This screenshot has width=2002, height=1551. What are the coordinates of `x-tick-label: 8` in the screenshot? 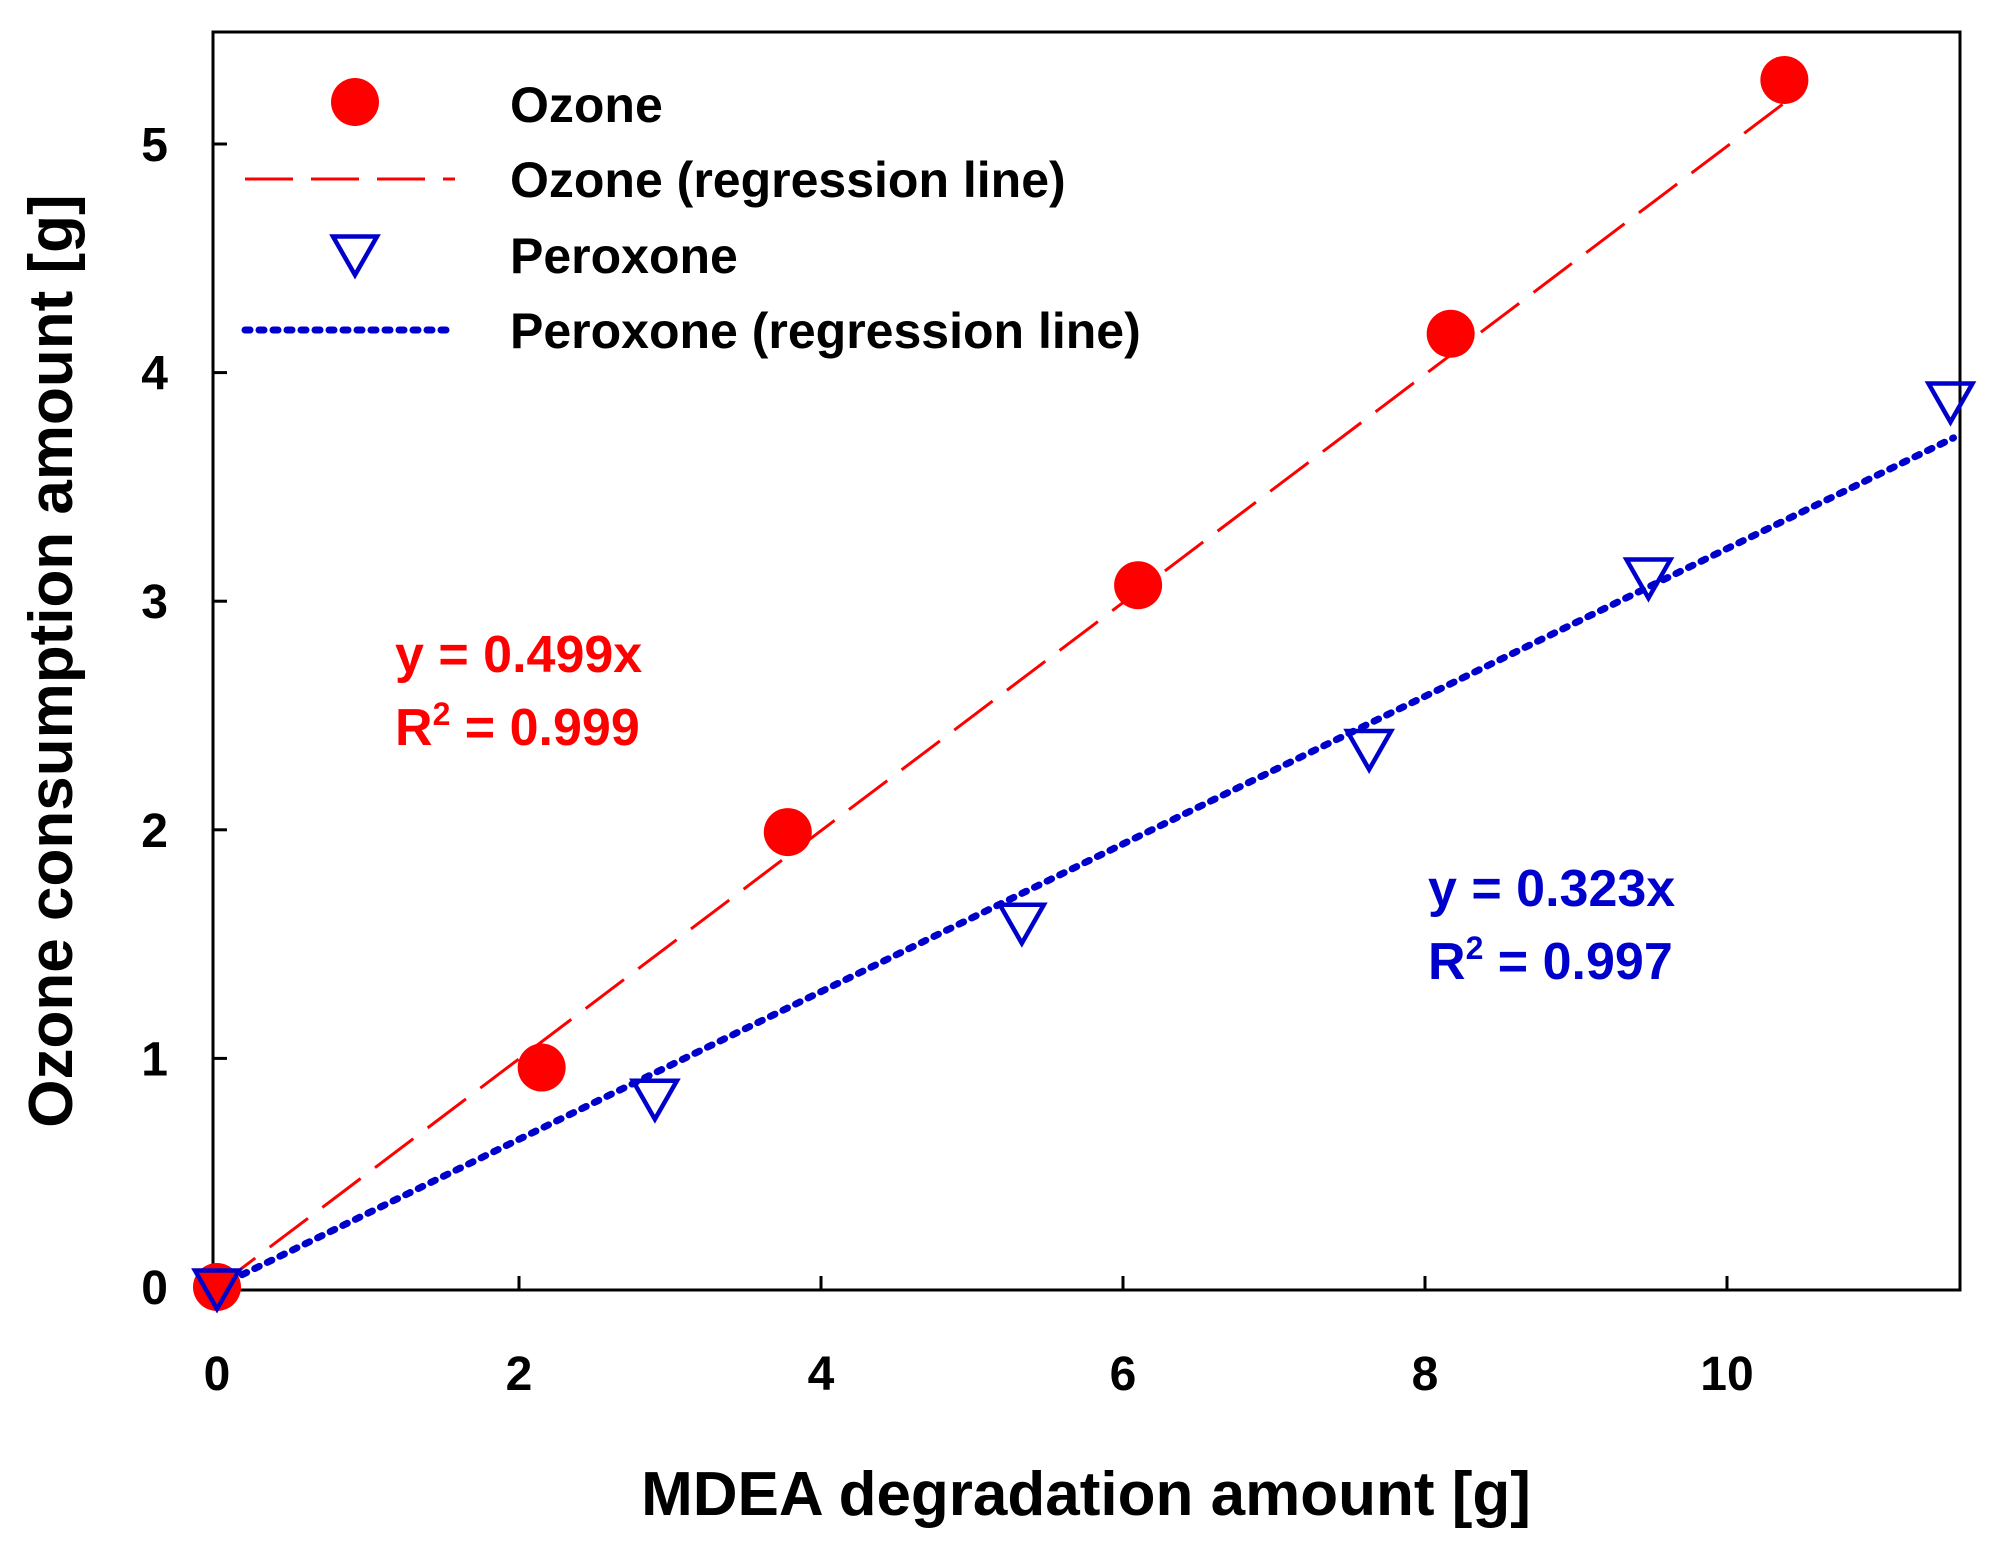 It's located at (1425, 1374).